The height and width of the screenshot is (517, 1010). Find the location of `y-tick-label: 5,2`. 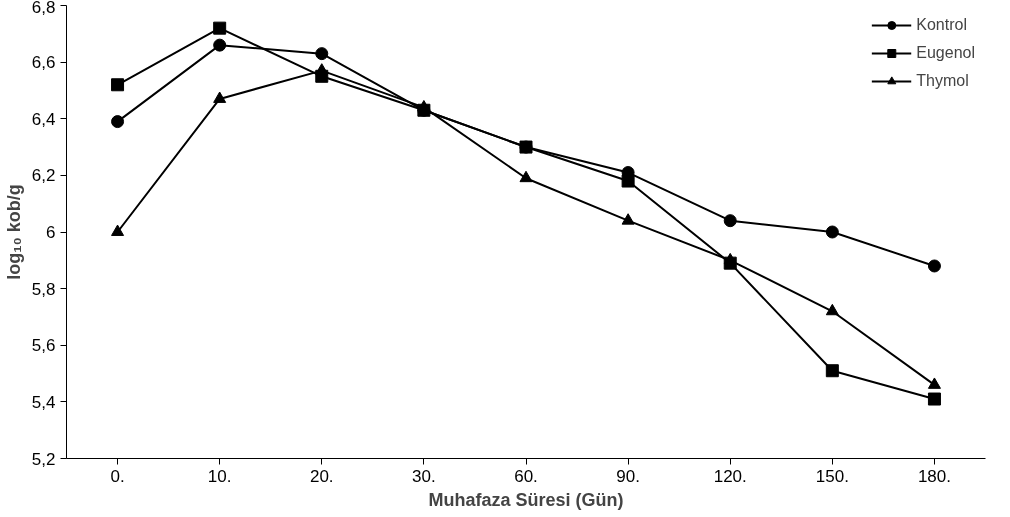

y-tick-label: 5,2 is located at coordinates (43, 459).